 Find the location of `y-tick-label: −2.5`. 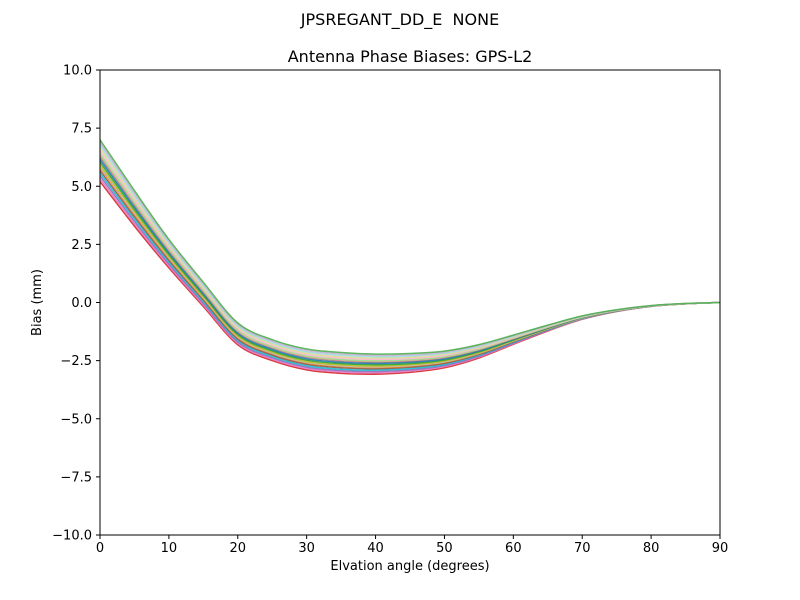

y-tick-label: −2.5 is located at coordinates (76, 361).